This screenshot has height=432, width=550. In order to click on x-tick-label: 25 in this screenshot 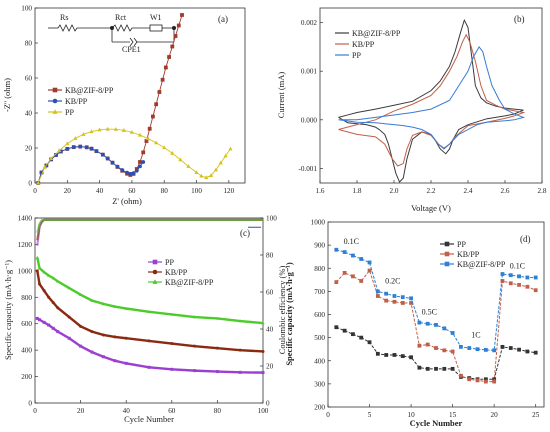, I will do `click(536, 415)`.